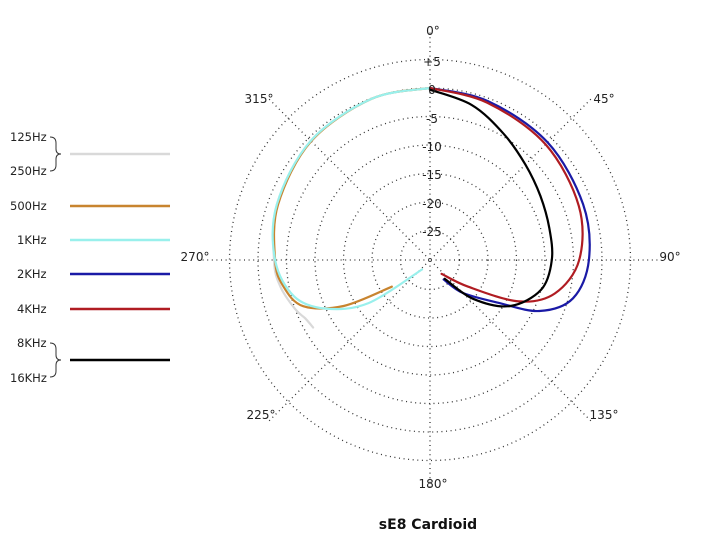  I want to click on ring-label-minus5: -5, so click(432, 119).